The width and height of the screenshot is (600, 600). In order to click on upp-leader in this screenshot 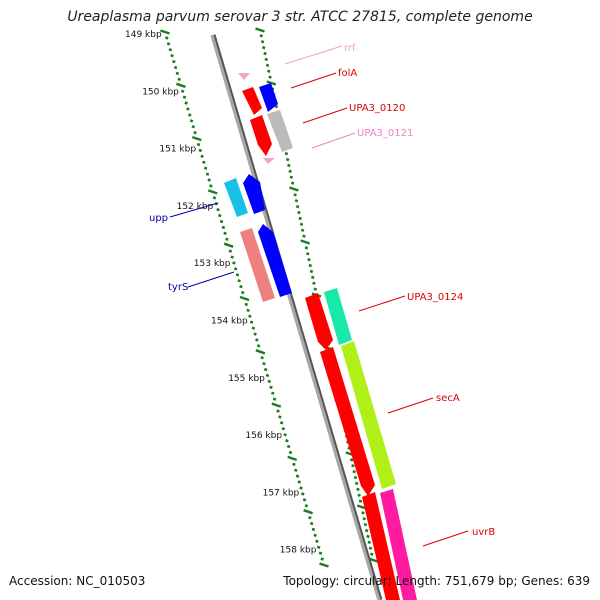, I will do `click(194, 210)`.